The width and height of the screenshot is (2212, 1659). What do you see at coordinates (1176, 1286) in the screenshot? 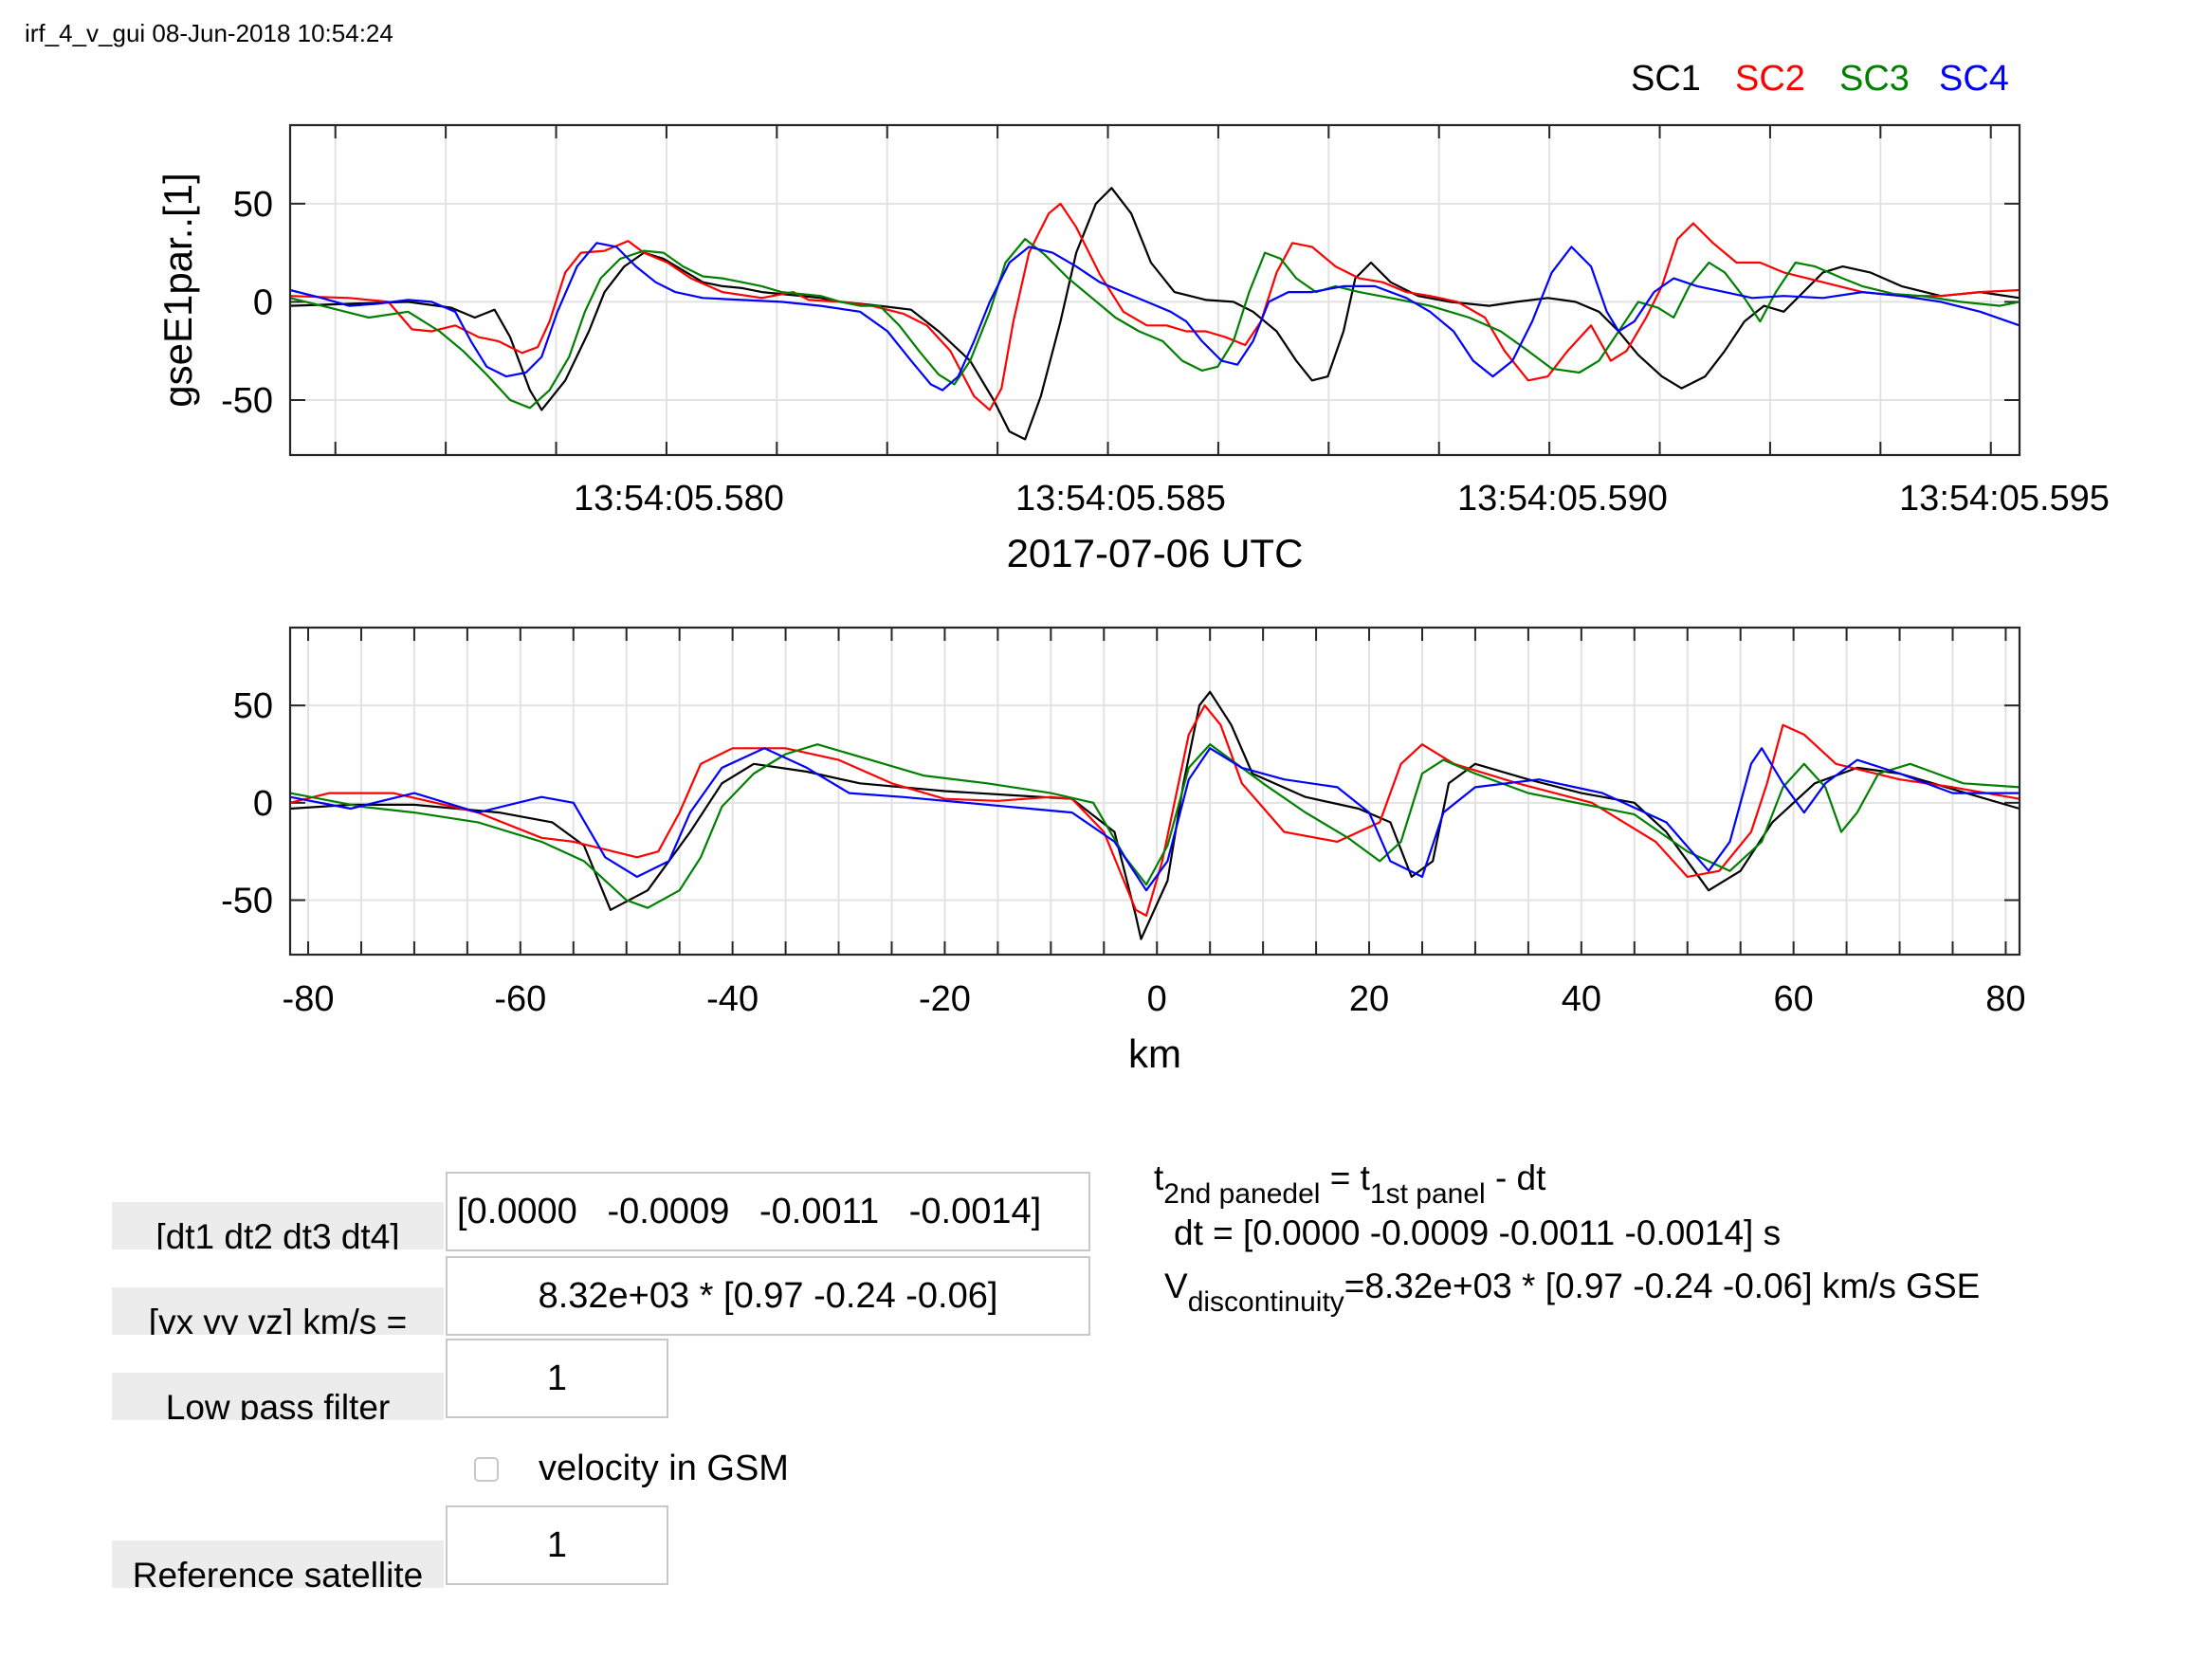
I see `formula-v: V` at bounding box center [1176, 1286].